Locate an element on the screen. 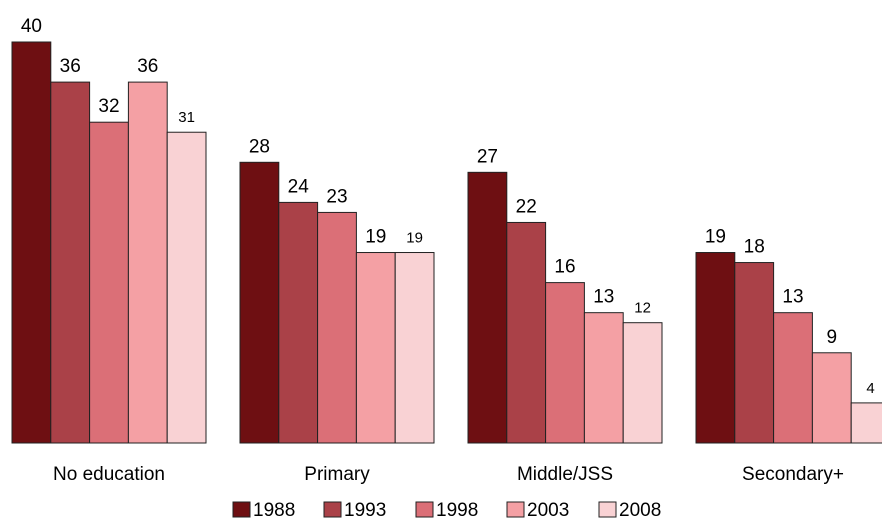 The height and width of the screenshot is (520, 882). value-label-1998-2: 16 is located at coordinates (564, 267).